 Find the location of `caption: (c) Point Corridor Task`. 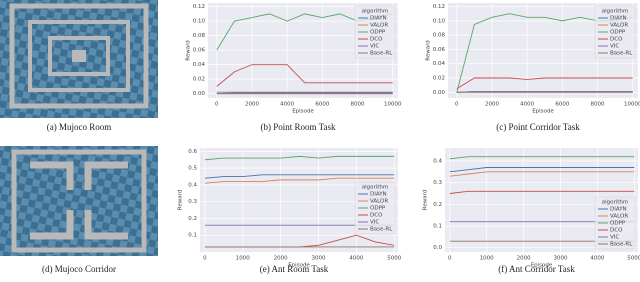

caption: (c) Point Corridor Task is located at coordinates (538, 127).